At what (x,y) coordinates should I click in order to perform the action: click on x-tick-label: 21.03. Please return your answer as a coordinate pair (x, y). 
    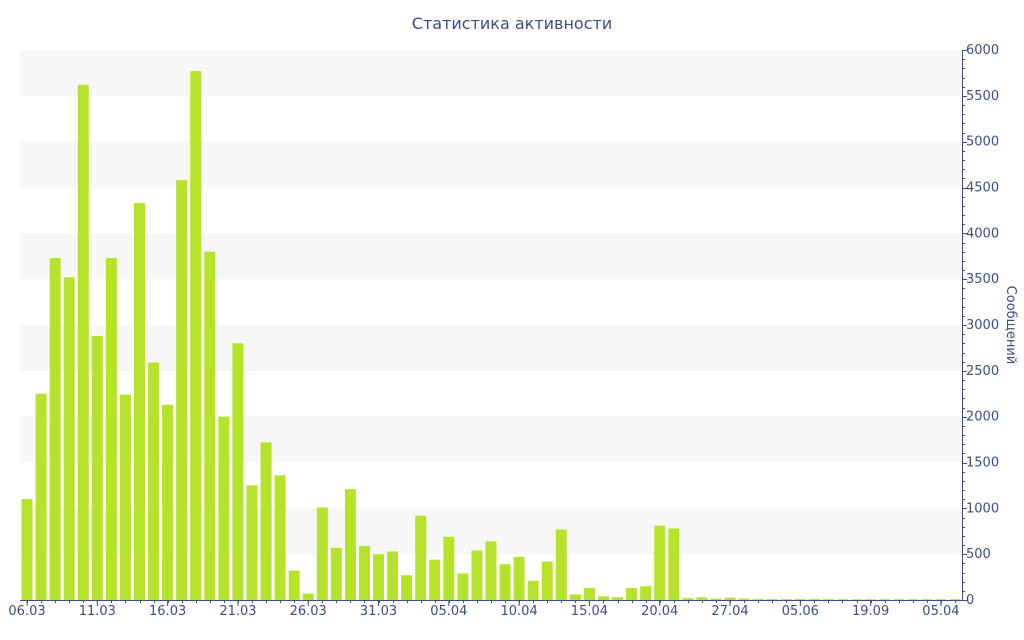
    Looking at the image, I should click on (237, 611).